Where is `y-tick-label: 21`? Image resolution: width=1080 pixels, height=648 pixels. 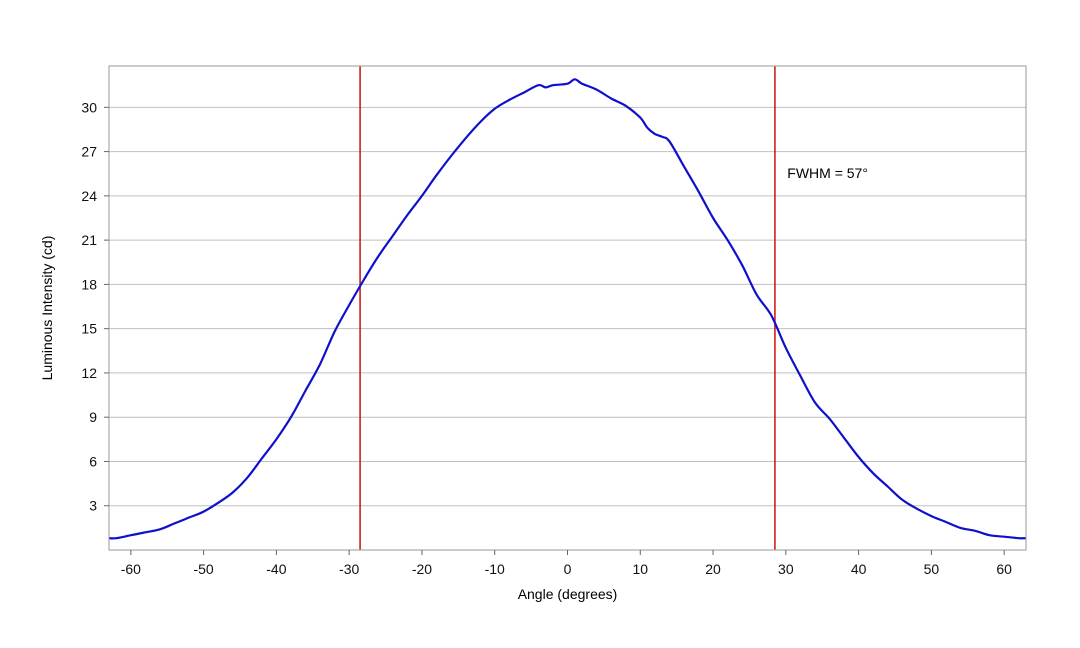 y-tick-label: 21 is located at coordinates (89, 240).